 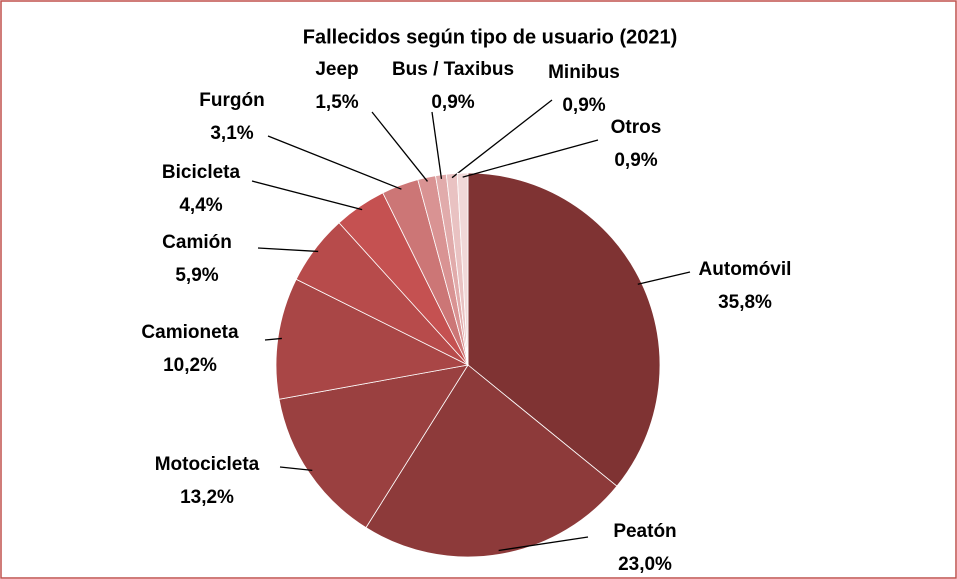 I want to click on chart-title: Fallecidos según tipo de usuario (2021), so click(x=490, y=37).